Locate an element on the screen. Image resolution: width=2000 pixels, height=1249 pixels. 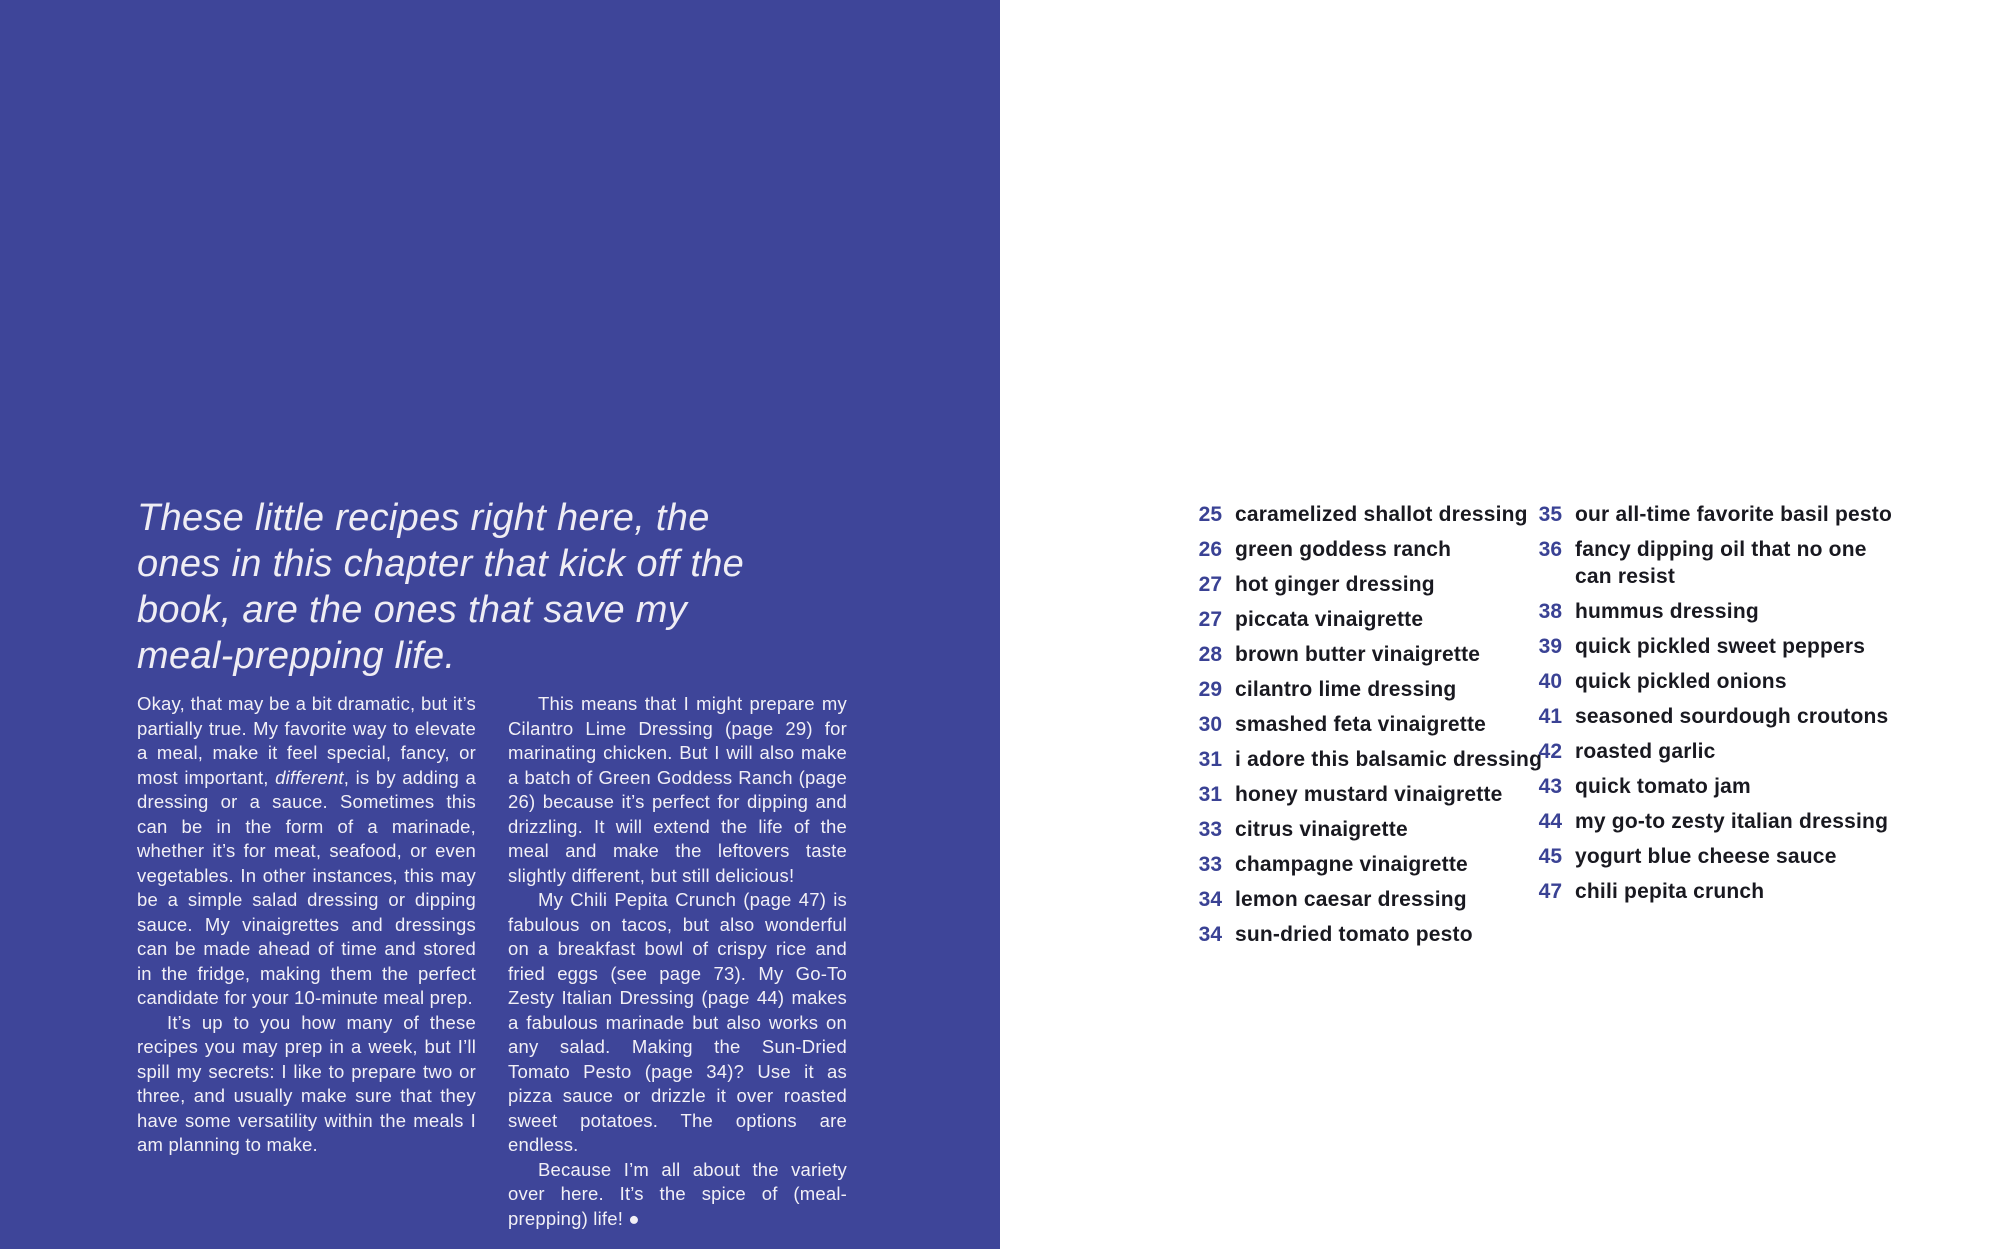
recipe-title: roasted garlic is located at coordinates (1645, 751).